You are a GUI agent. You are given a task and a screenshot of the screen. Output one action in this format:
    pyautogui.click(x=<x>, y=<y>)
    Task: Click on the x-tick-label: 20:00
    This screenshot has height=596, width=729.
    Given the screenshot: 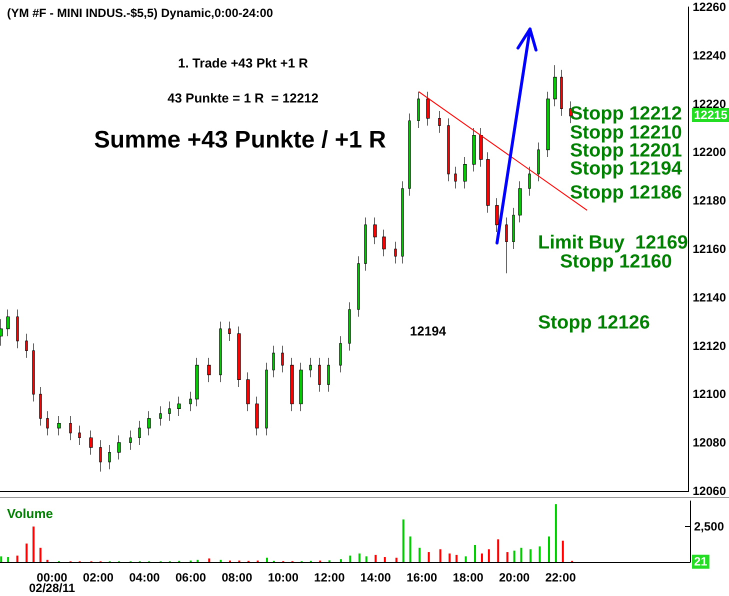 What is the action you would take?
    pyautogui.click(x=514, y=577)
    